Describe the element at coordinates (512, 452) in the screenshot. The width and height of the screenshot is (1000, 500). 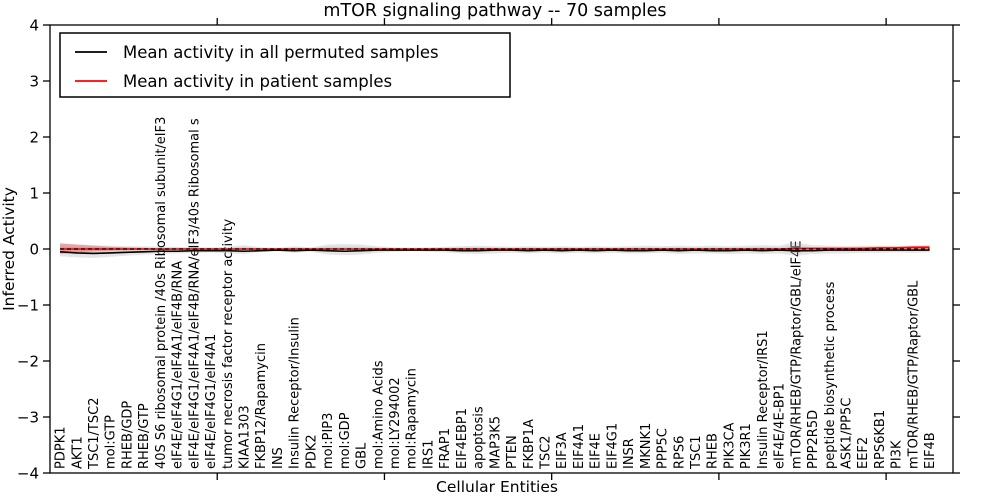
I see `x-category-label: PTEN` at that location.